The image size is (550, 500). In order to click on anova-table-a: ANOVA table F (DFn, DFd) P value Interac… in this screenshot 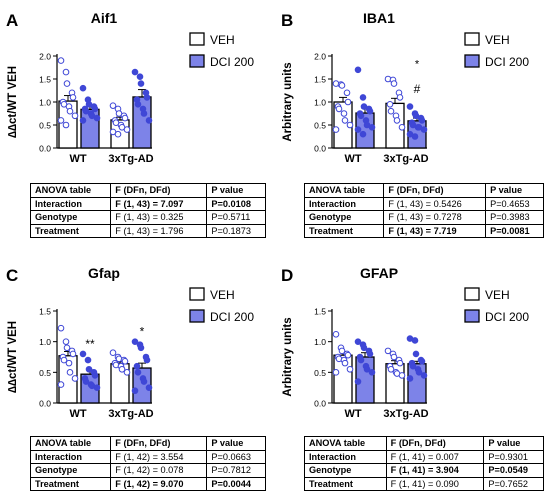, I will do `click(148, 210)`.